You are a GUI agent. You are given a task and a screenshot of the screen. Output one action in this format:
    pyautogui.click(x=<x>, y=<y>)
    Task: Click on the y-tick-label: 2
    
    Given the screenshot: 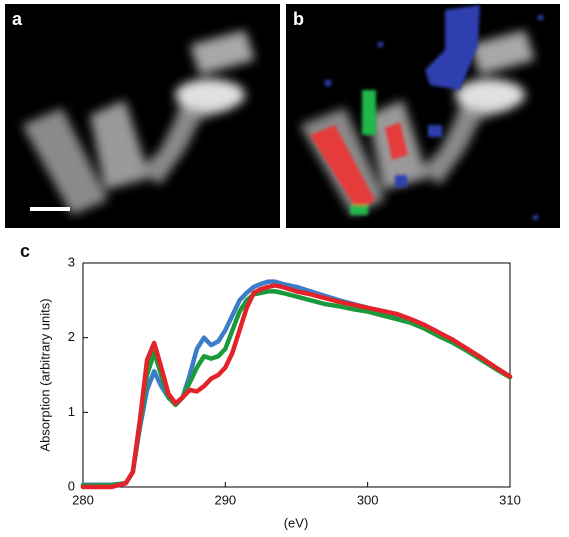 What is the action you would take?
    pyautogui.click(x=71, y=336)
    